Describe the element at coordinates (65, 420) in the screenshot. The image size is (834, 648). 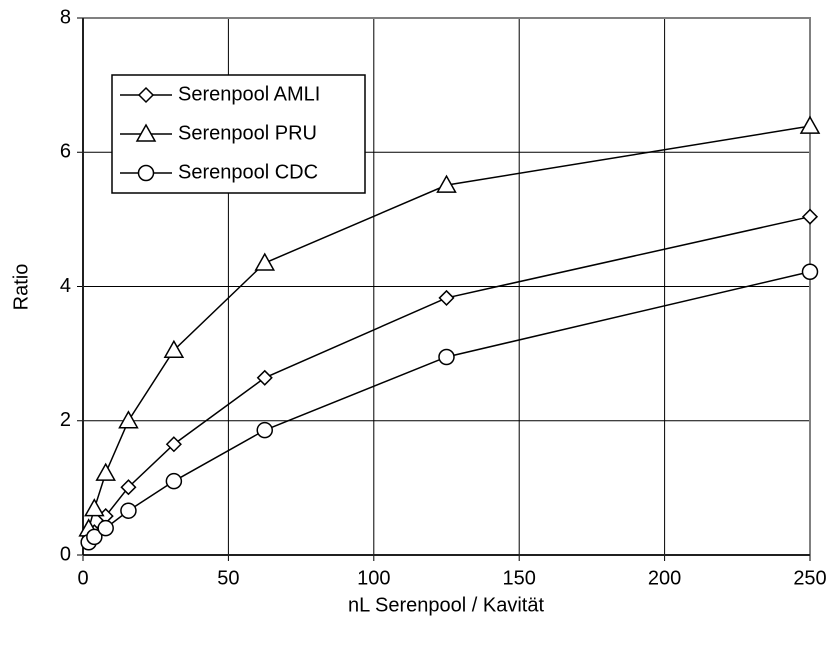
I see `y-tick-label: 2` at that location.